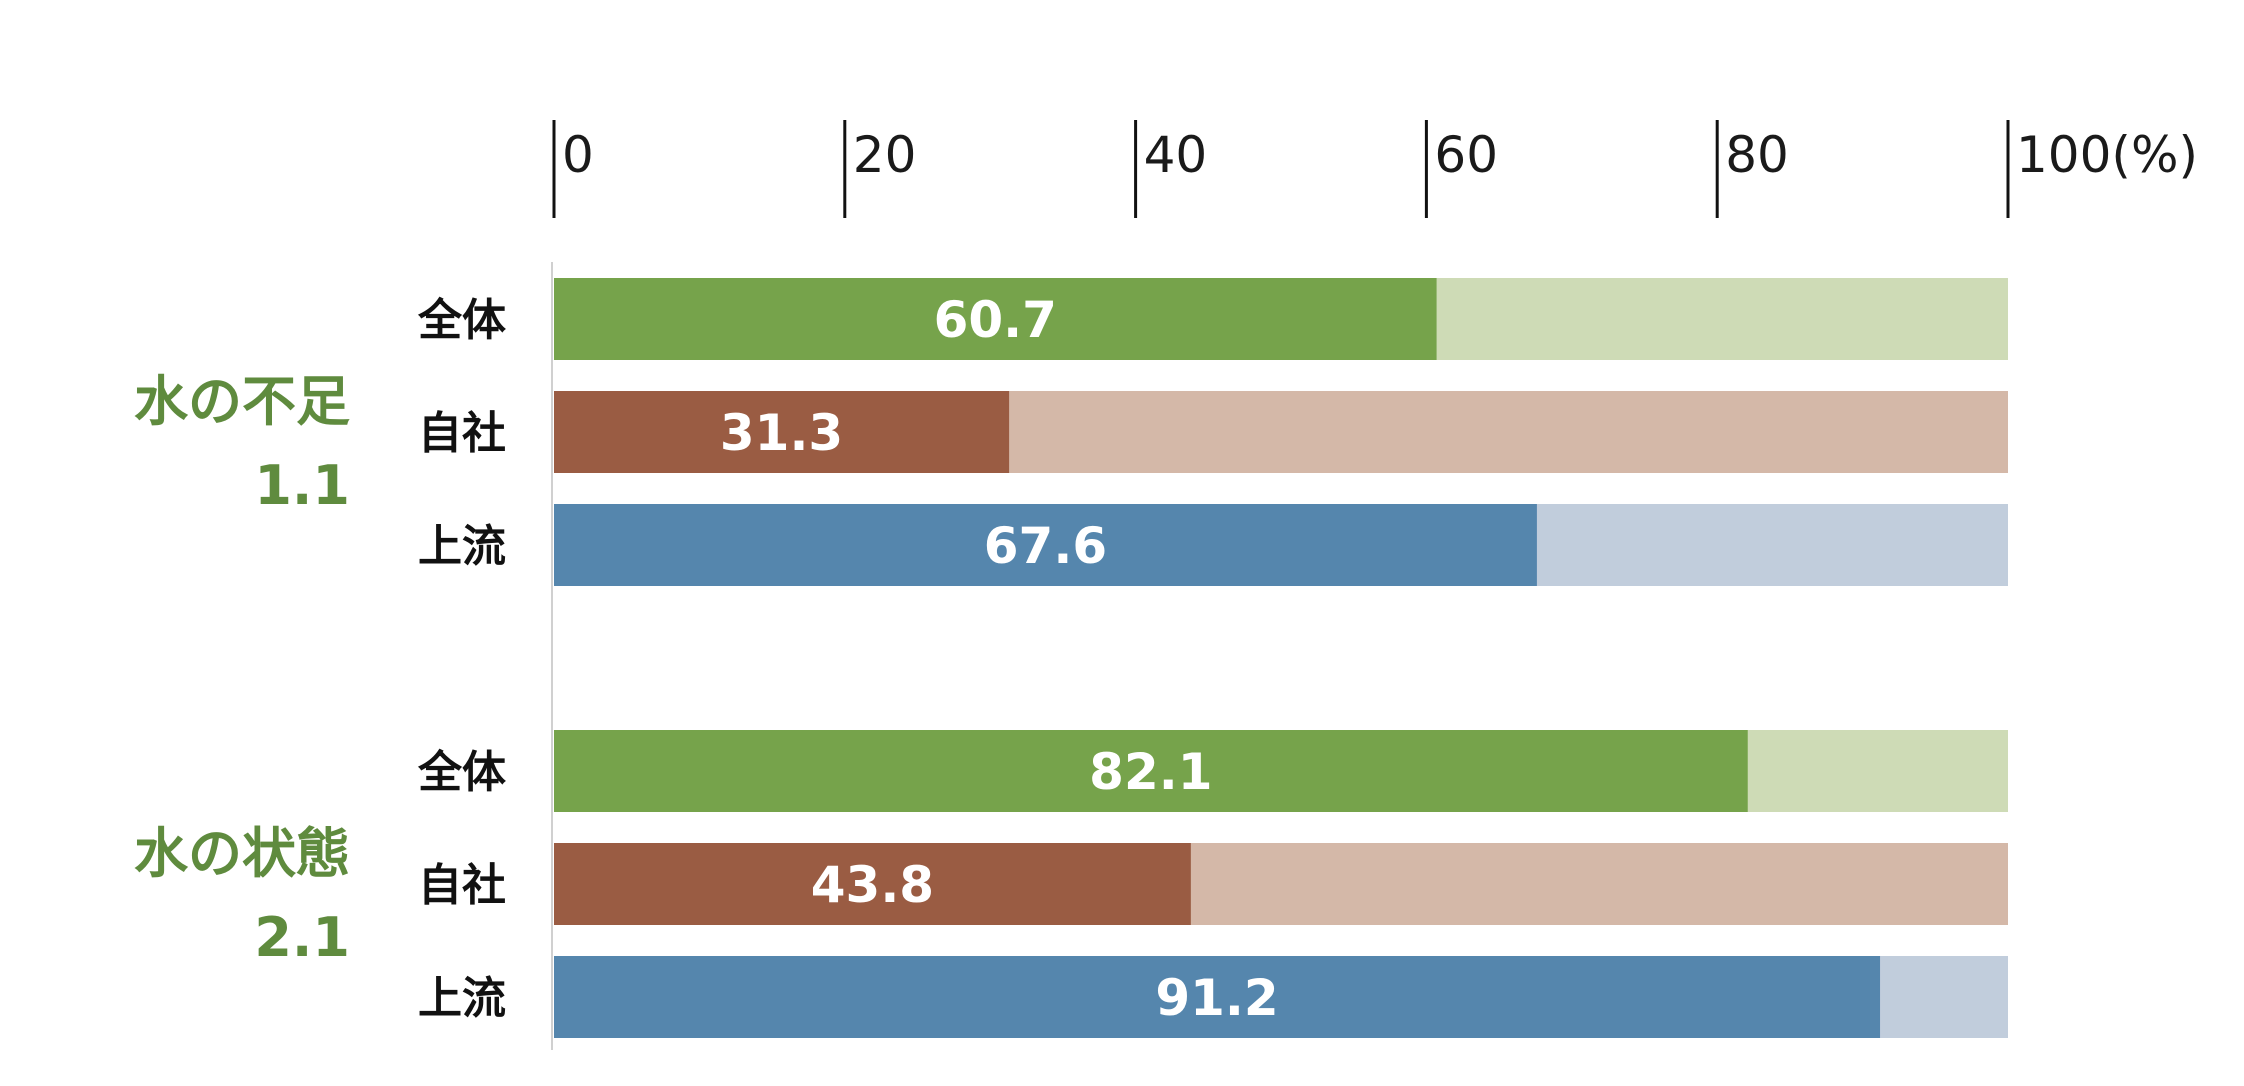 Image resolution: width=2244 pixels, height=1086 pixels. I want to click on group-score-label: 2.1, so click(302, 937).